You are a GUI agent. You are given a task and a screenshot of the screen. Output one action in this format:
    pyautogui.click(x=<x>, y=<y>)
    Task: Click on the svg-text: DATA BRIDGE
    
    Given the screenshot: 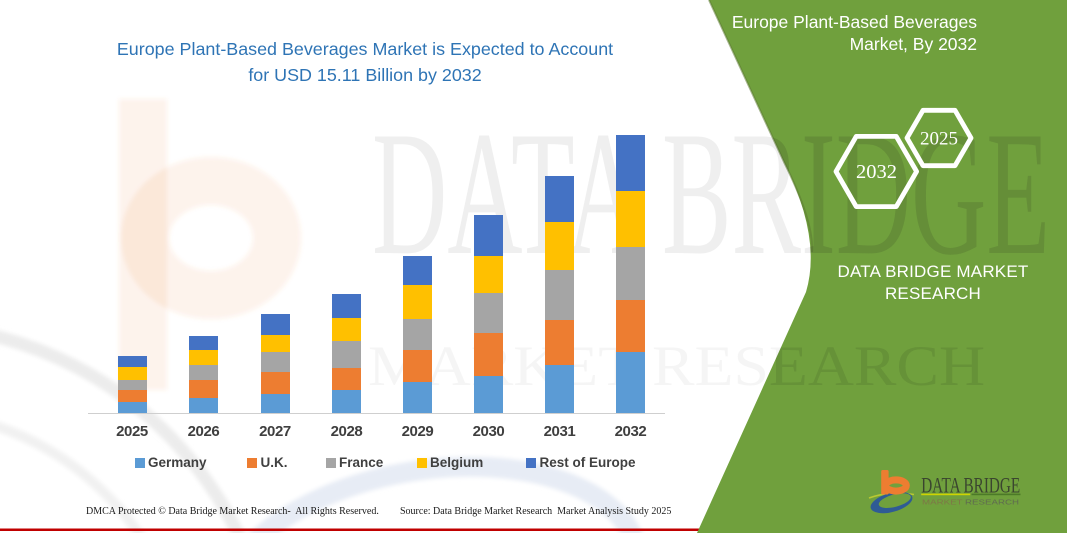 What is the action you would take?
    pyautogui.click(x=970, y=485)
    